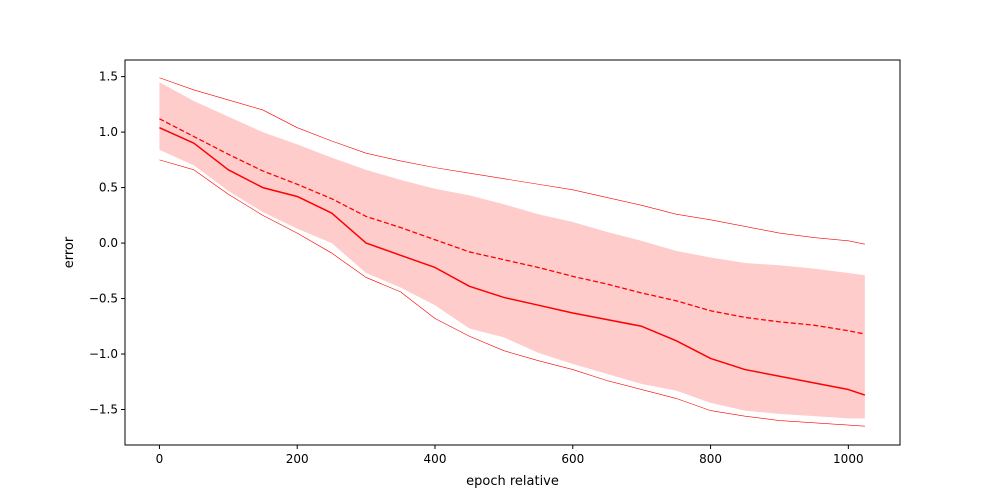  I want to click on y-ticks: 1.5 1.0 0.5 0.0 −0.5 −1.0 −1.5, so click(107, 243).